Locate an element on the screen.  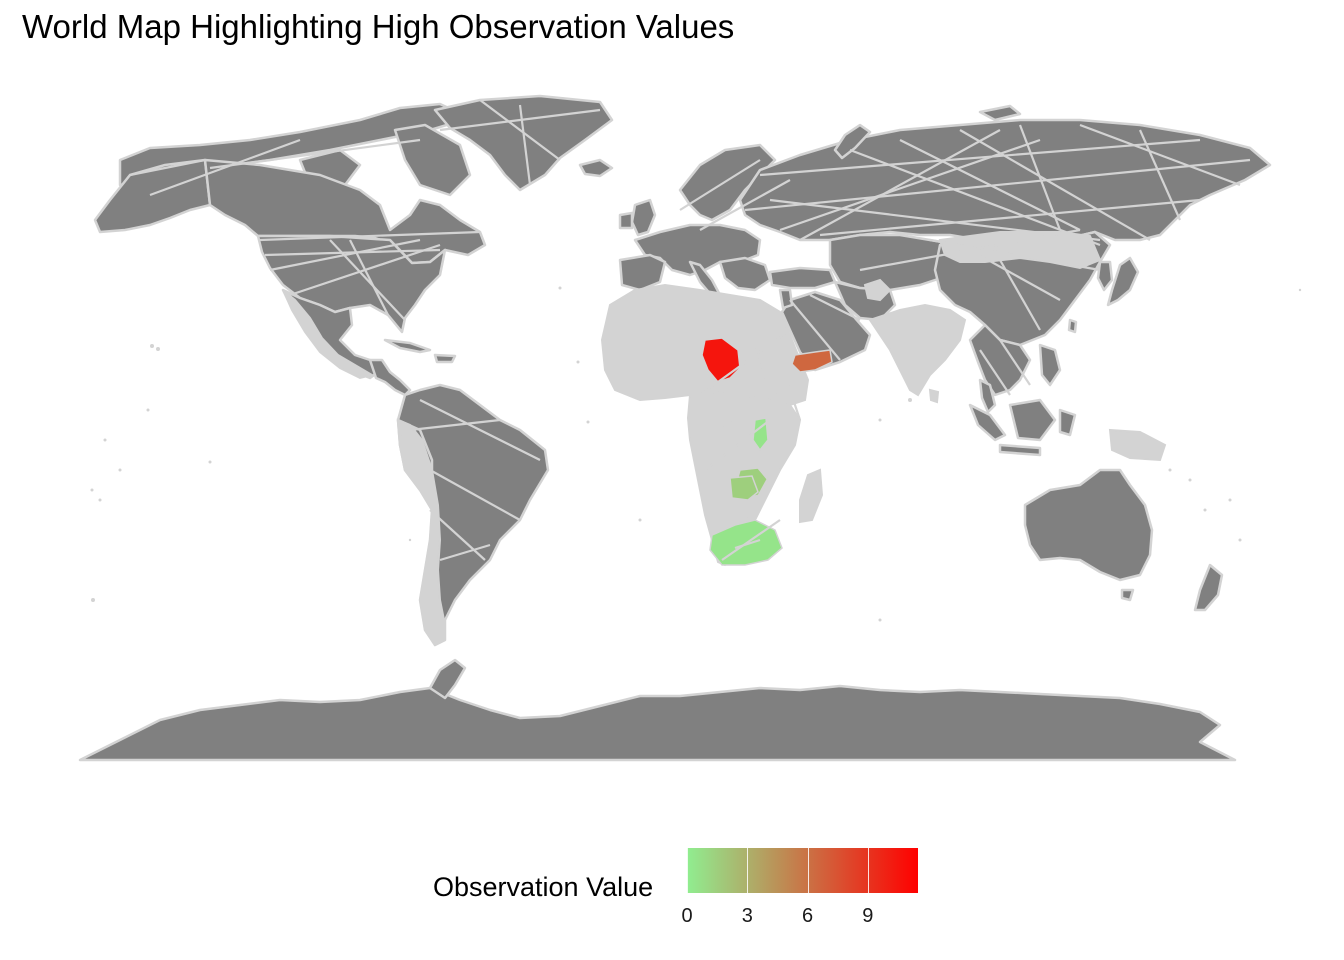
region-botswana is located at coordinates (744, 488).